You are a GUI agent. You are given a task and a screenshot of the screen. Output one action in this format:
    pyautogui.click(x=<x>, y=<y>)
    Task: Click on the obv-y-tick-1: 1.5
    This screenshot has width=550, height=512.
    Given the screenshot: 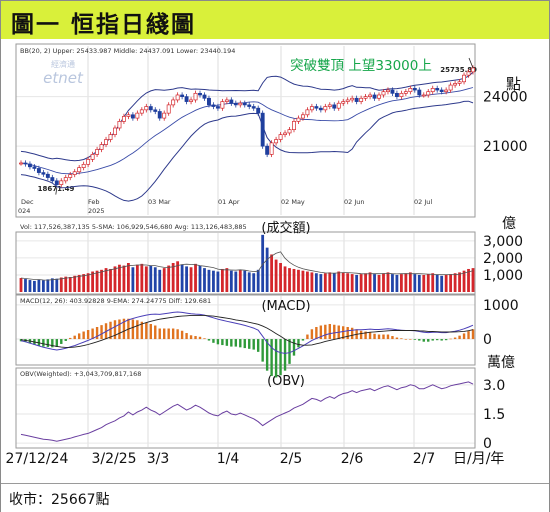 What is the action you would take?
    pyautogui.click(x=494, y=415)
    